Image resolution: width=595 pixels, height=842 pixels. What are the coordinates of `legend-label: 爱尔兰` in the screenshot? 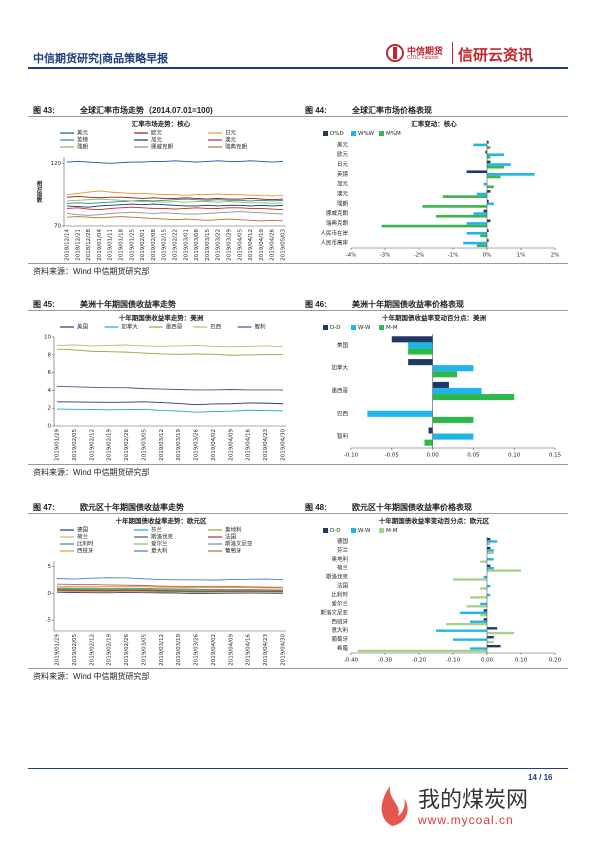 It's located at (159, 544).